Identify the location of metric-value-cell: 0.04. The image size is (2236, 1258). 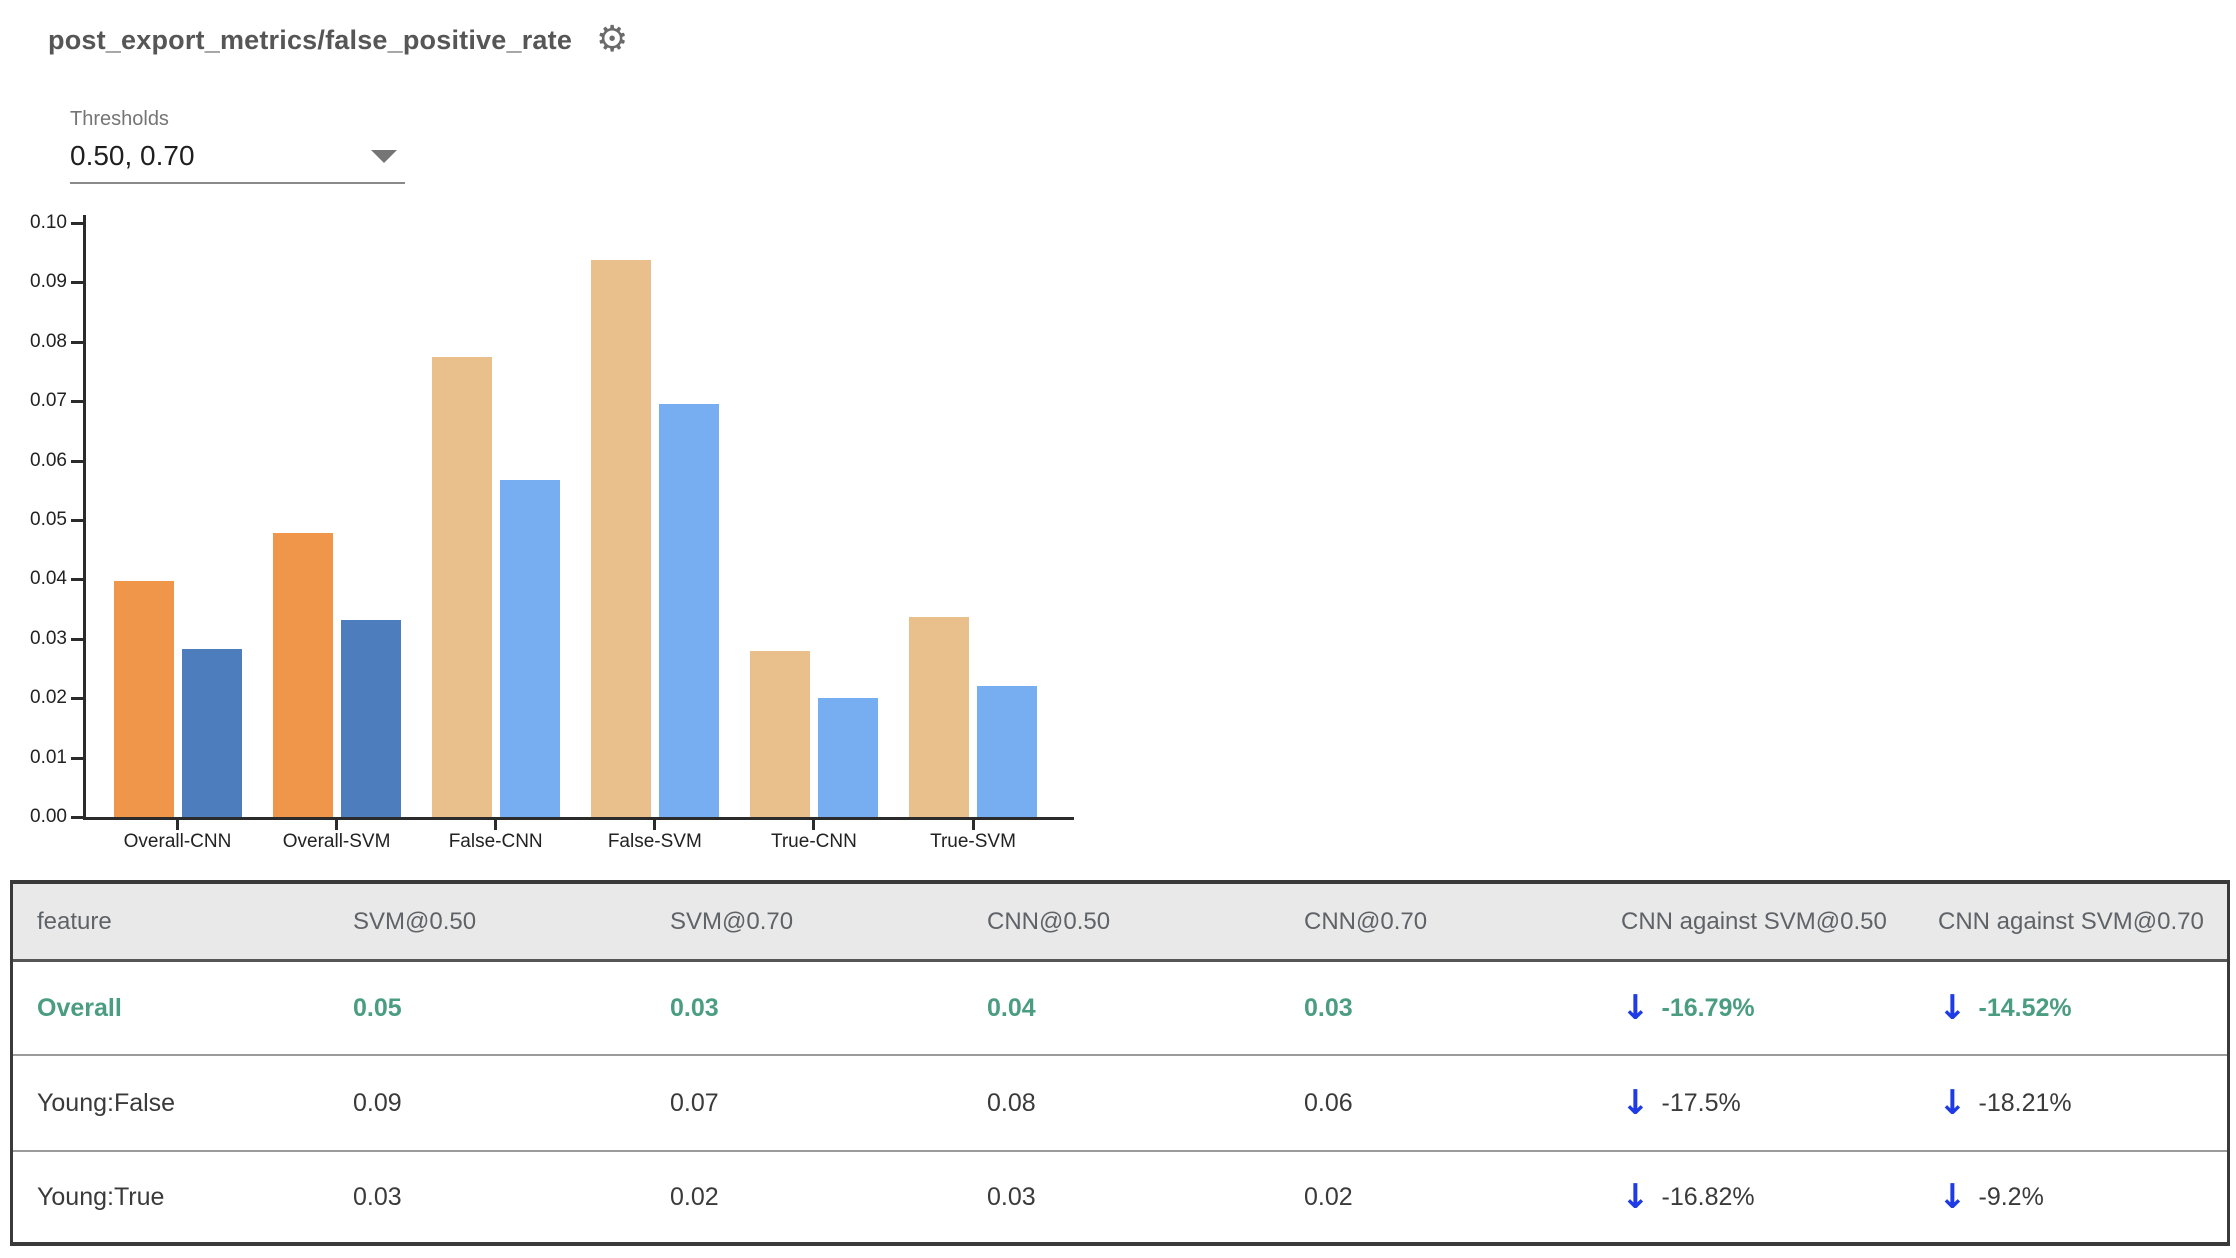
(1011, 1007).